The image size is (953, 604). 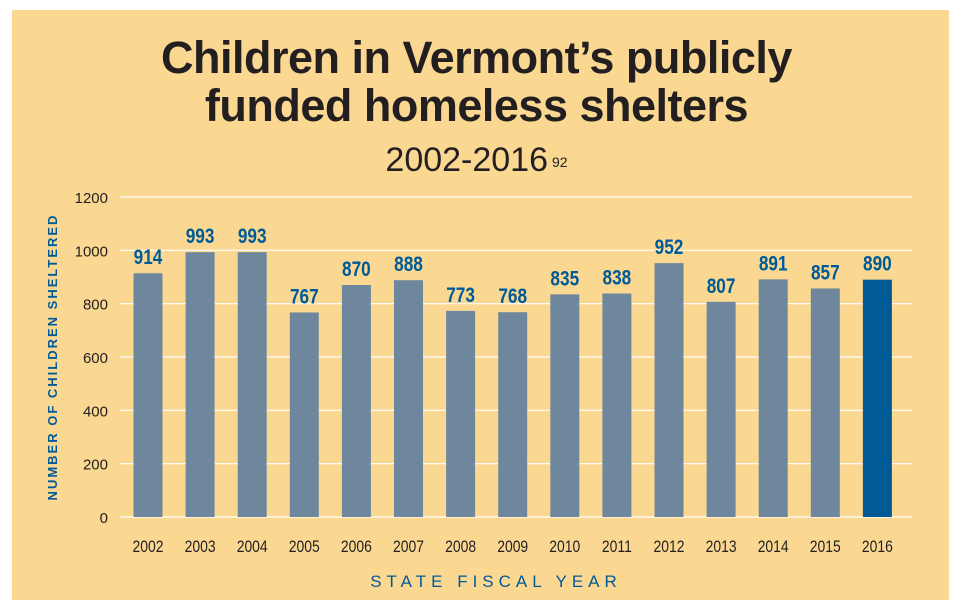 What do you see at coordinates (95, 358) in the screenshot?
I see `y-tick-label: 600` at bounding box center [95, 358].